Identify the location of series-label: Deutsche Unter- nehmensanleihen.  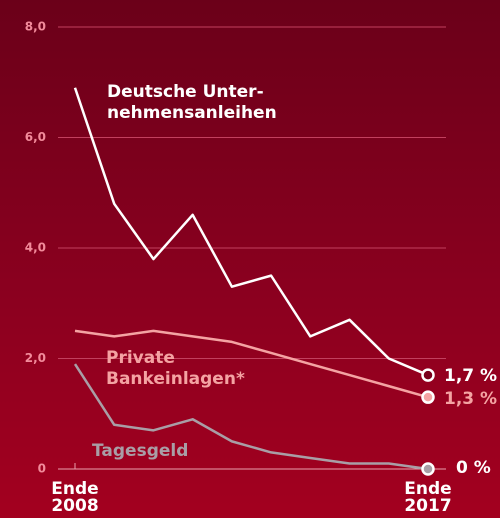
(192, 102).